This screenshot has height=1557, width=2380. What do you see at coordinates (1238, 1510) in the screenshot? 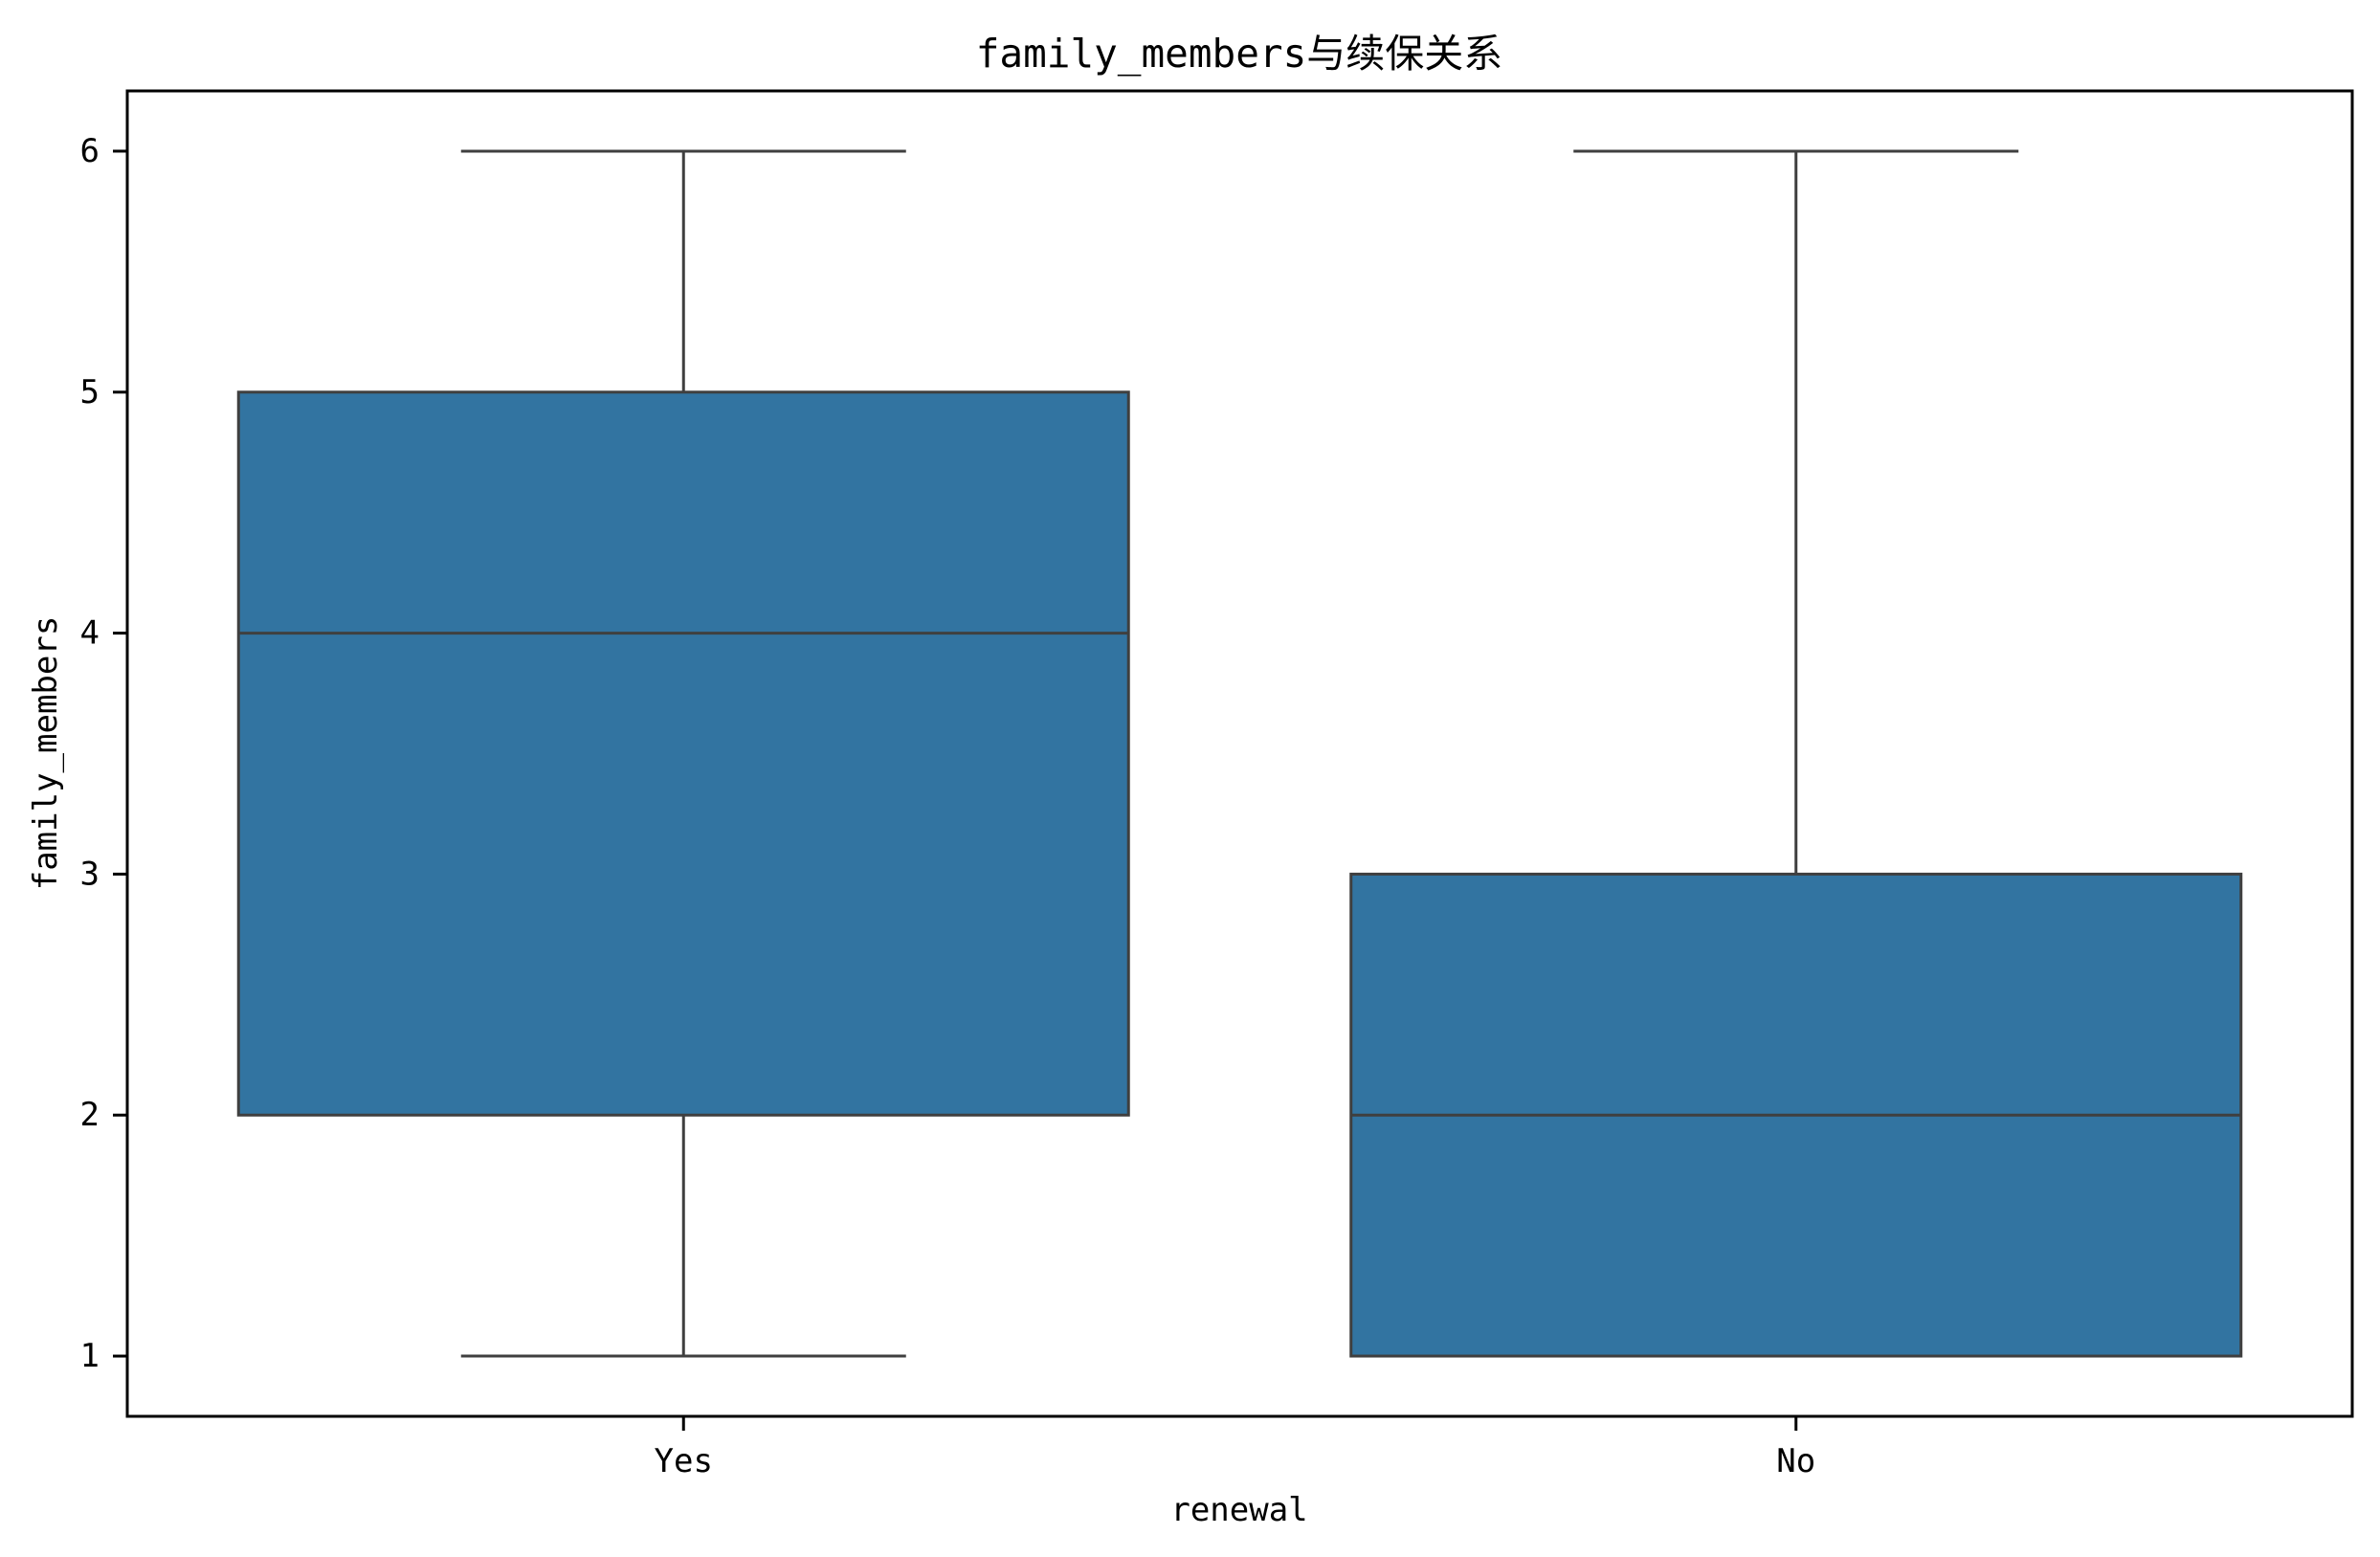
I see `x-axis-label: renewal` at bounding box center [1238, 1510].